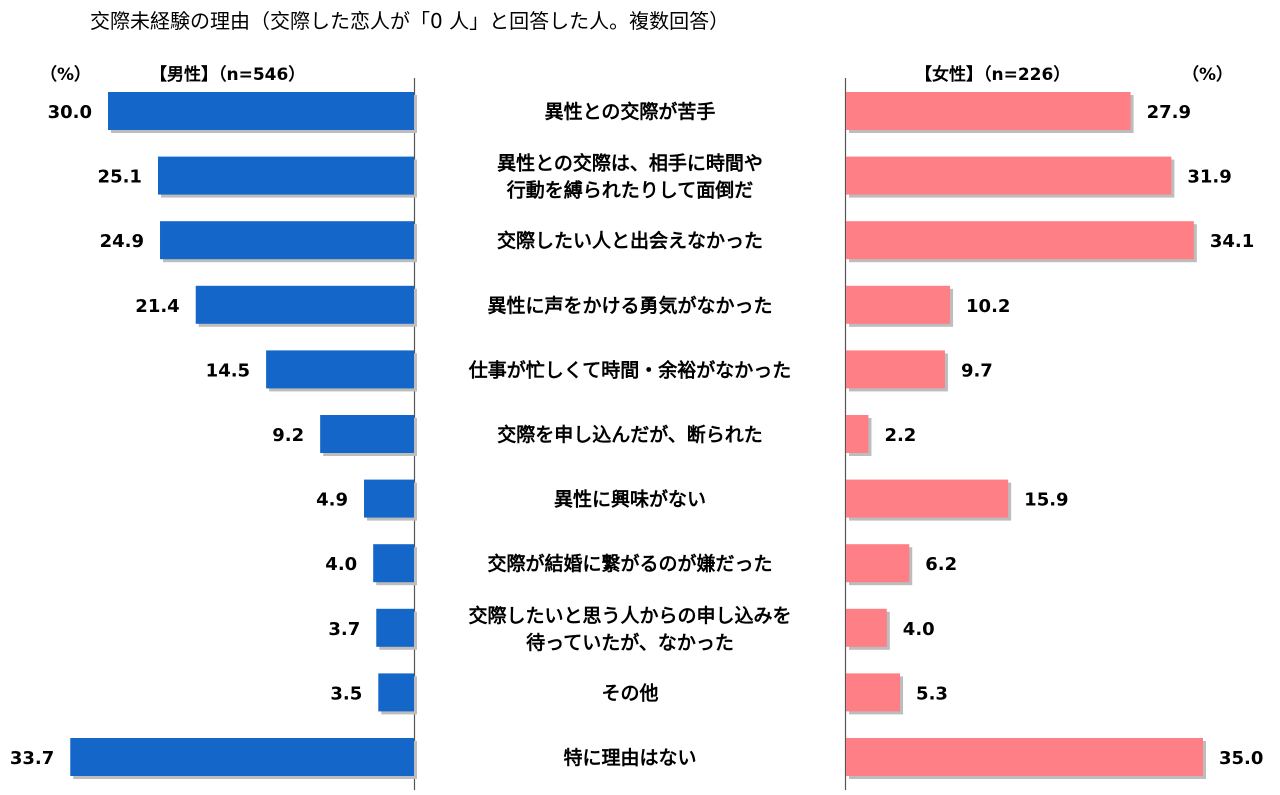 Image resolution: width=1280 pixels, height=795 pixels. What do you see at coordinates (228, 370) in the screenshot?
I see `data-label-male: 14.5` at bounding box center [228, 370].